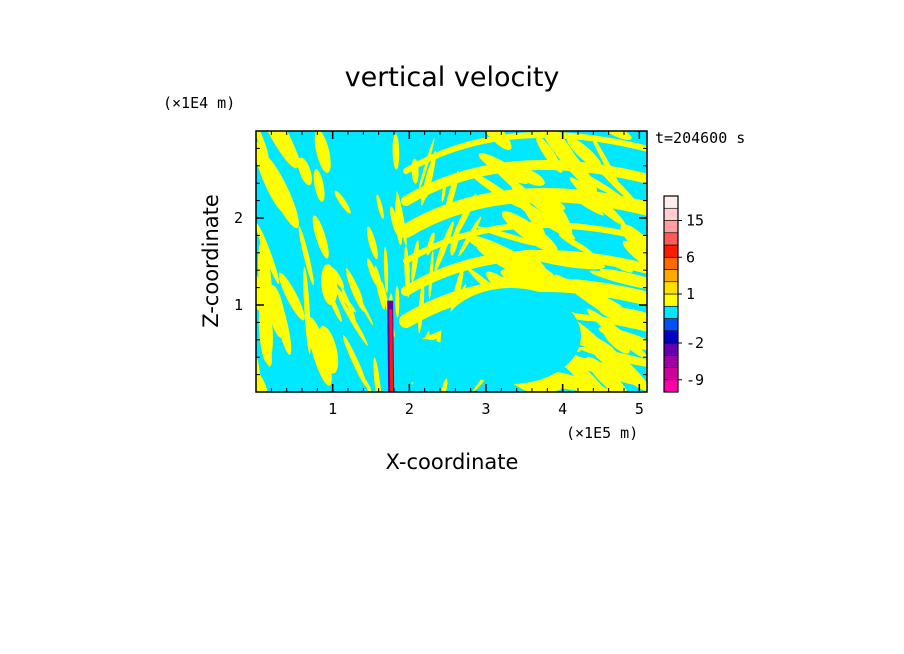 The width and height of the screenshot is (904, 654). I want to click on x-unit-label: (×1E5 m), so click(602, 433).